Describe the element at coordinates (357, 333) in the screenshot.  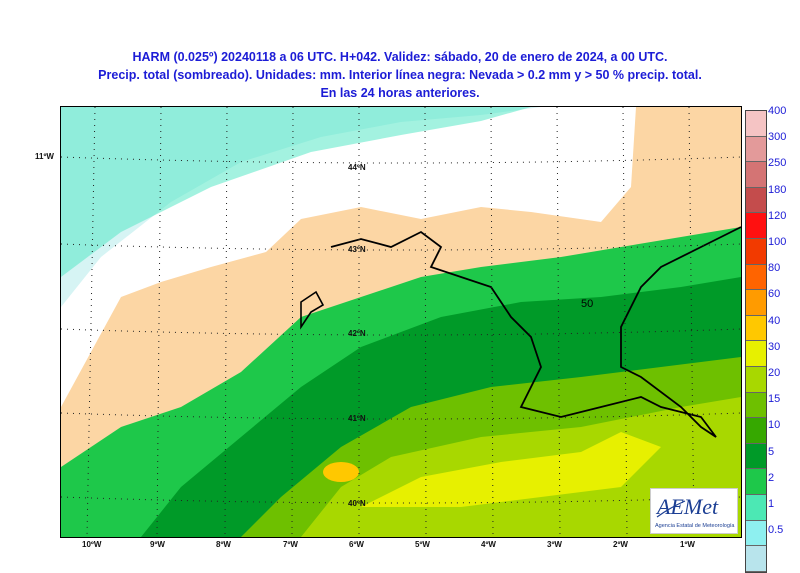
I see `lat-label-42: 42ºN` at that location.